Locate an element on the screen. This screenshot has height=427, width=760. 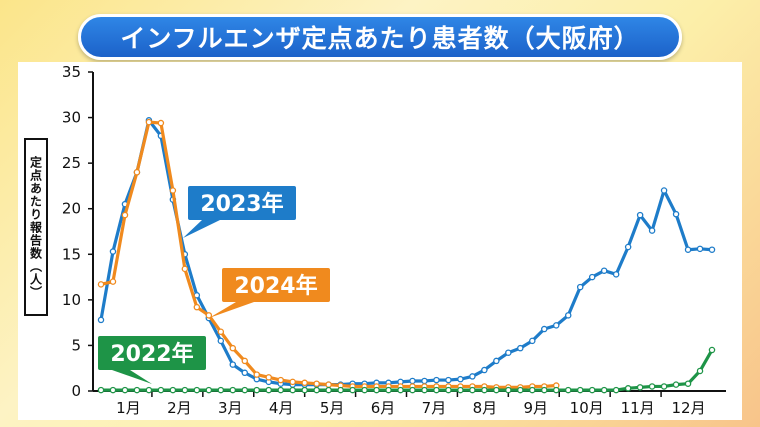
x-tick-label: 6月 is located at coordinates (383, 408).